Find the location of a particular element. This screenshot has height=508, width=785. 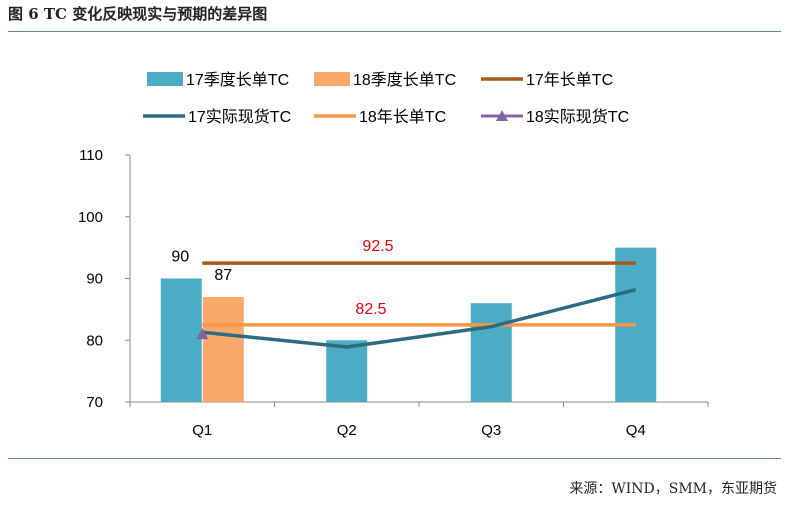

title-rule is located at coordinates (394, 31).